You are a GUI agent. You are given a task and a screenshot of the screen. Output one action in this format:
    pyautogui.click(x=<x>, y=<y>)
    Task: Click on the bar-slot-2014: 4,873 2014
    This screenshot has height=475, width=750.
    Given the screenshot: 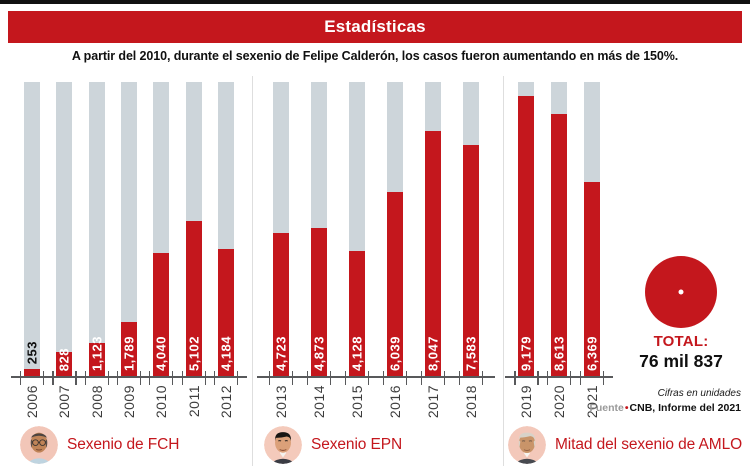 What is the action you would take?
    pyautogui.click(x=319, y=250)
    